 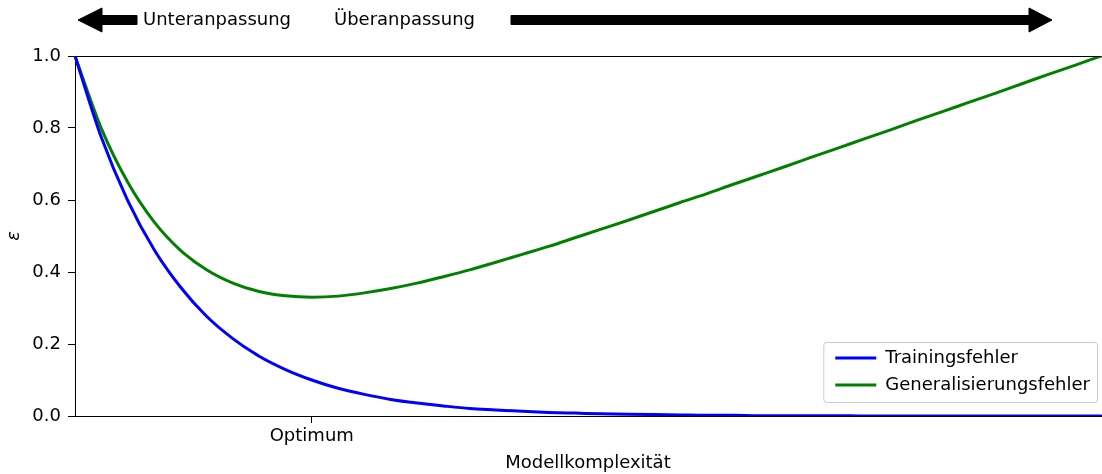 I want to click on y-tick-label: 0.8, so click(x=46, y=126).